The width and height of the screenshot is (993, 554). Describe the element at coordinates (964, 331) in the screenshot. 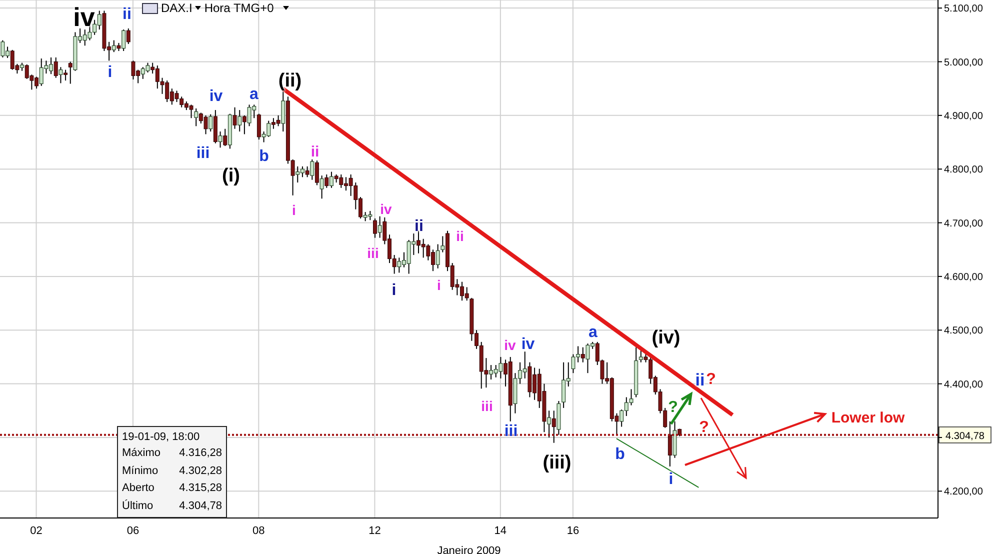

I see `y-tick-label: 4.500,00` at that location.